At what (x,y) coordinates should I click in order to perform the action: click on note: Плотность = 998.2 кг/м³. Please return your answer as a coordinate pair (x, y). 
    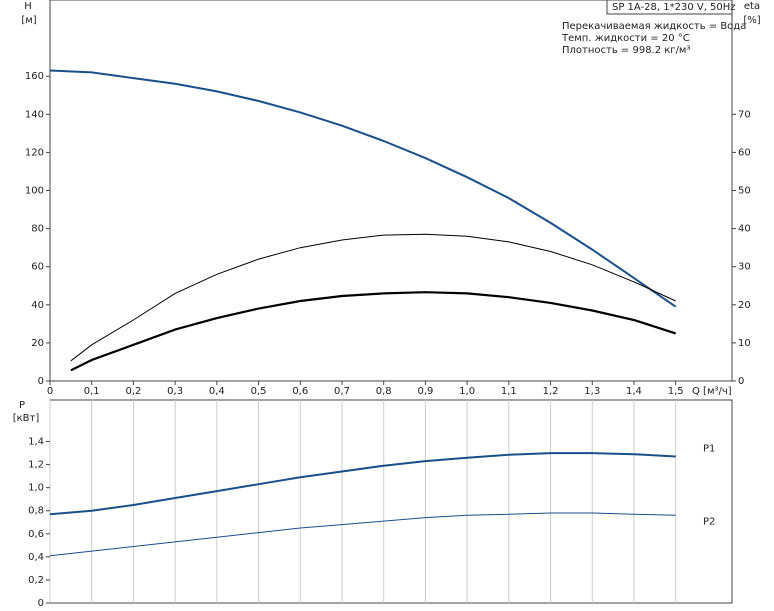
    Looking at the image, I should click on (626, 50).